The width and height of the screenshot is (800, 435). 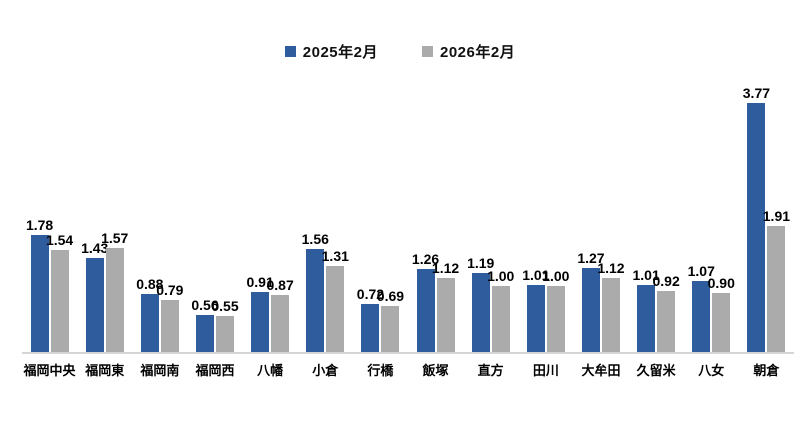 I want to click on value-label: 1.78, so click(x=39, y=224).